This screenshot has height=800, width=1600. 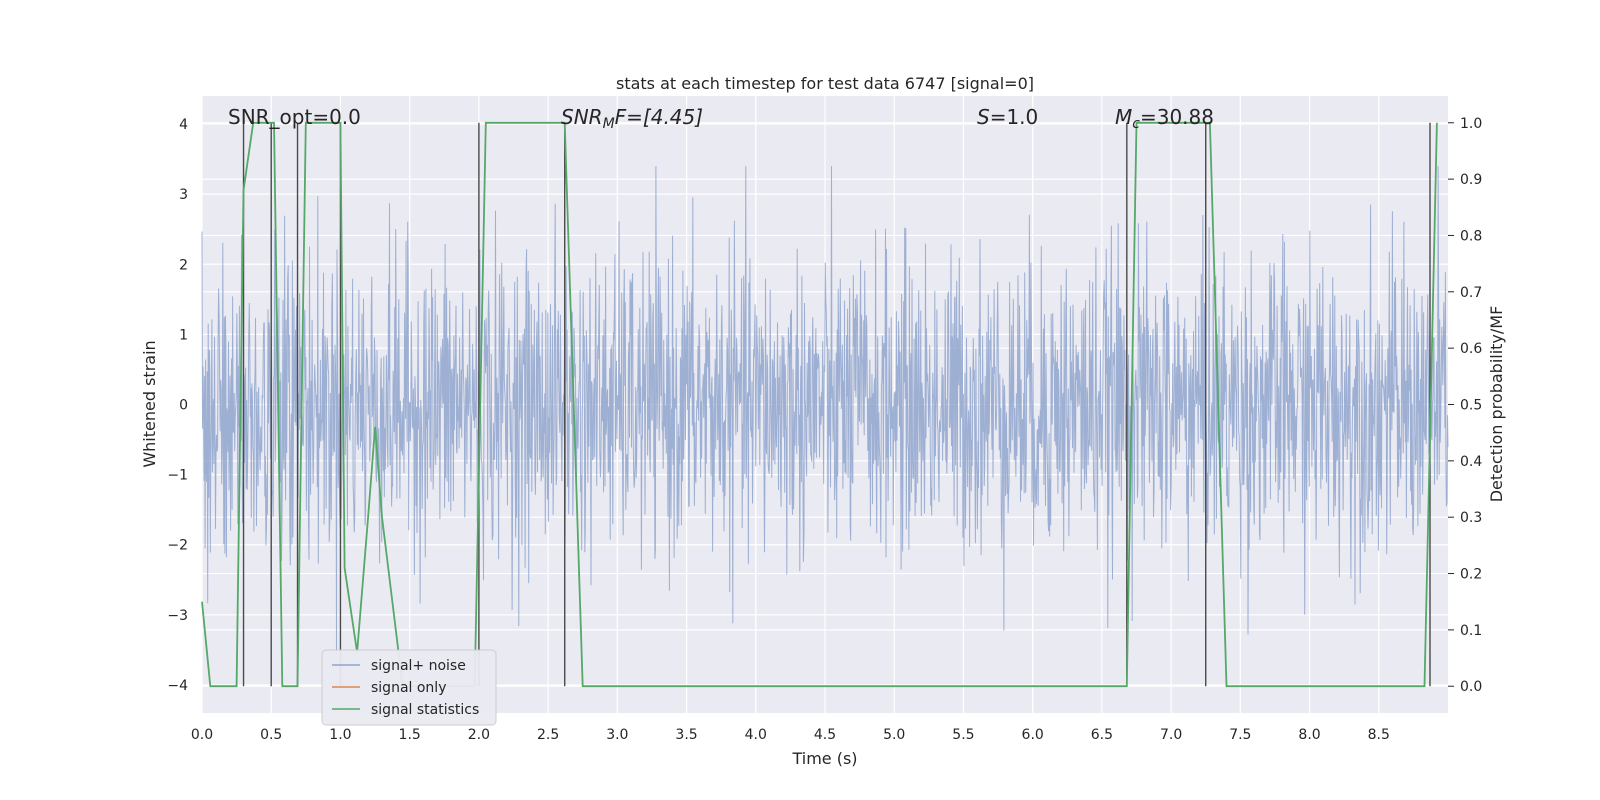 I want to click on annotation-snr-mf: SNRMF=[4.45], so click(x=632, y=118).